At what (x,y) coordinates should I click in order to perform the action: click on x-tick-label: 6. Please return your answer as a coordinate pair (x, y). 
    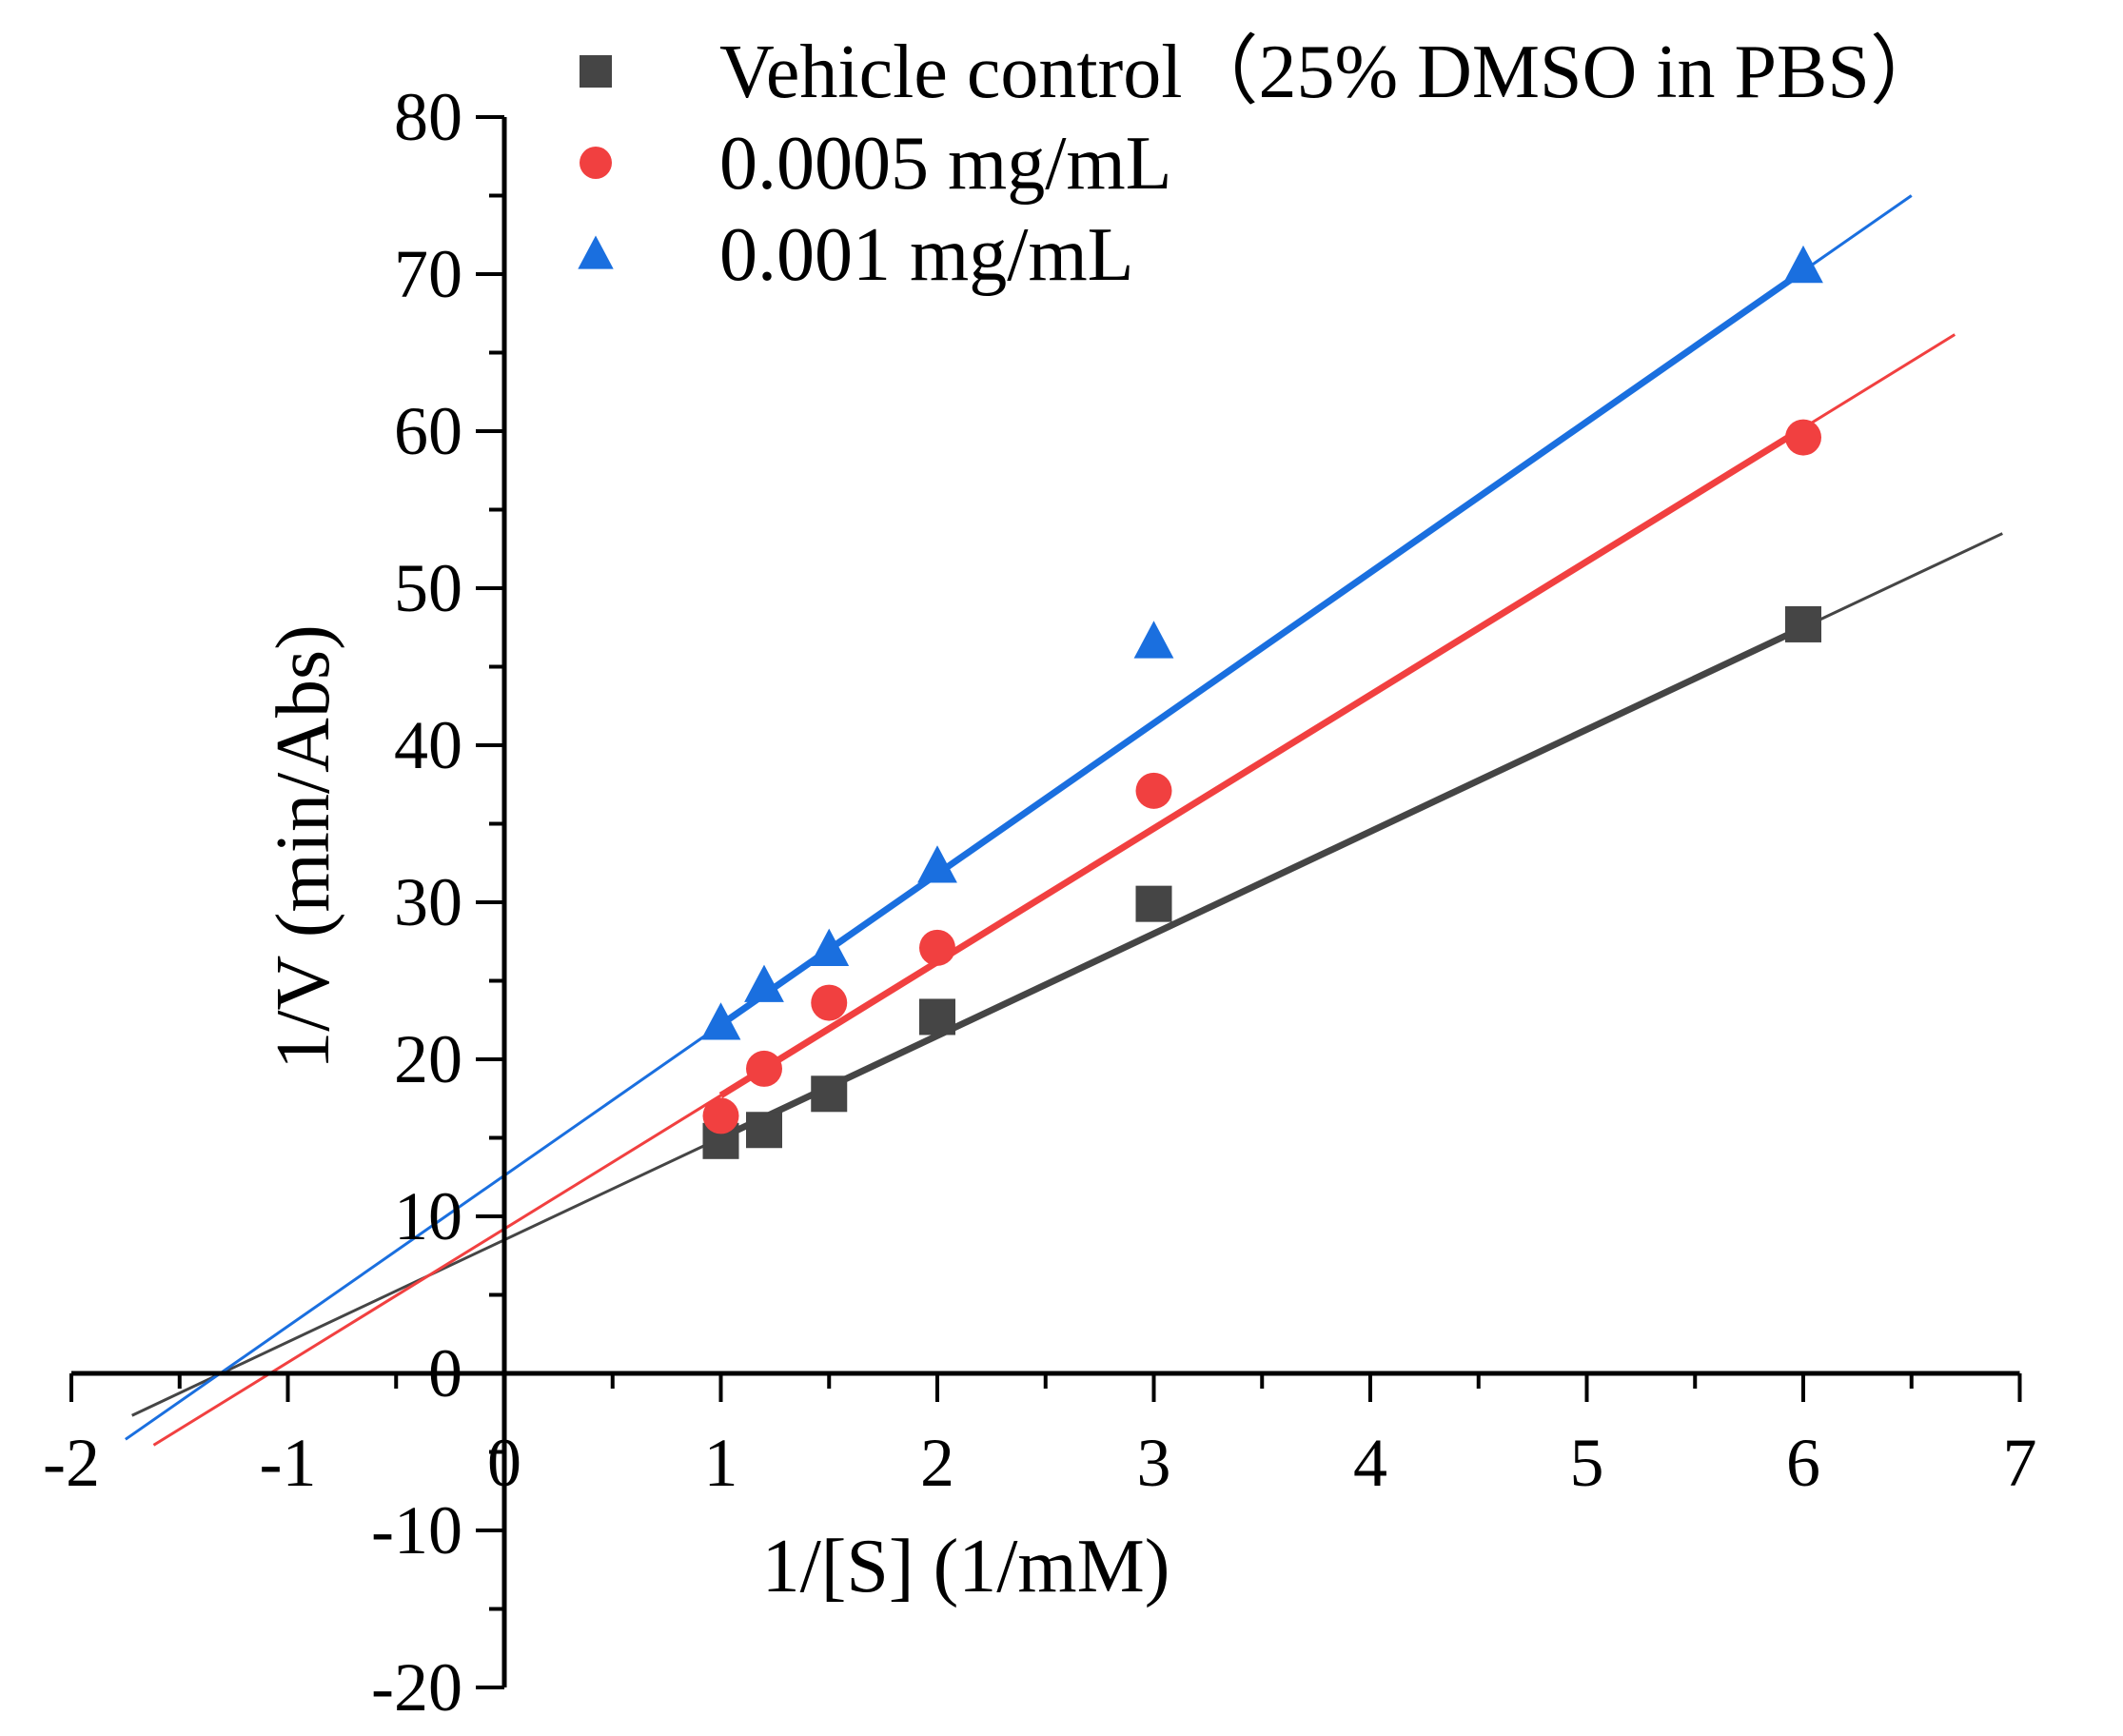
    Looking at the image, I should click on (1803, 1463).